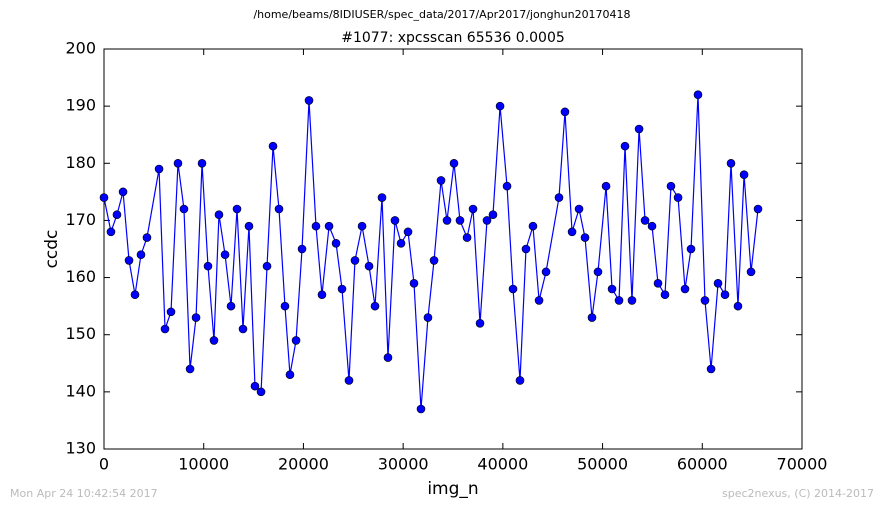  What do you see at coordinates (452, 489) in the screenshot?
I see `x-axis-label: img_n` at bounding box center [452, 489].